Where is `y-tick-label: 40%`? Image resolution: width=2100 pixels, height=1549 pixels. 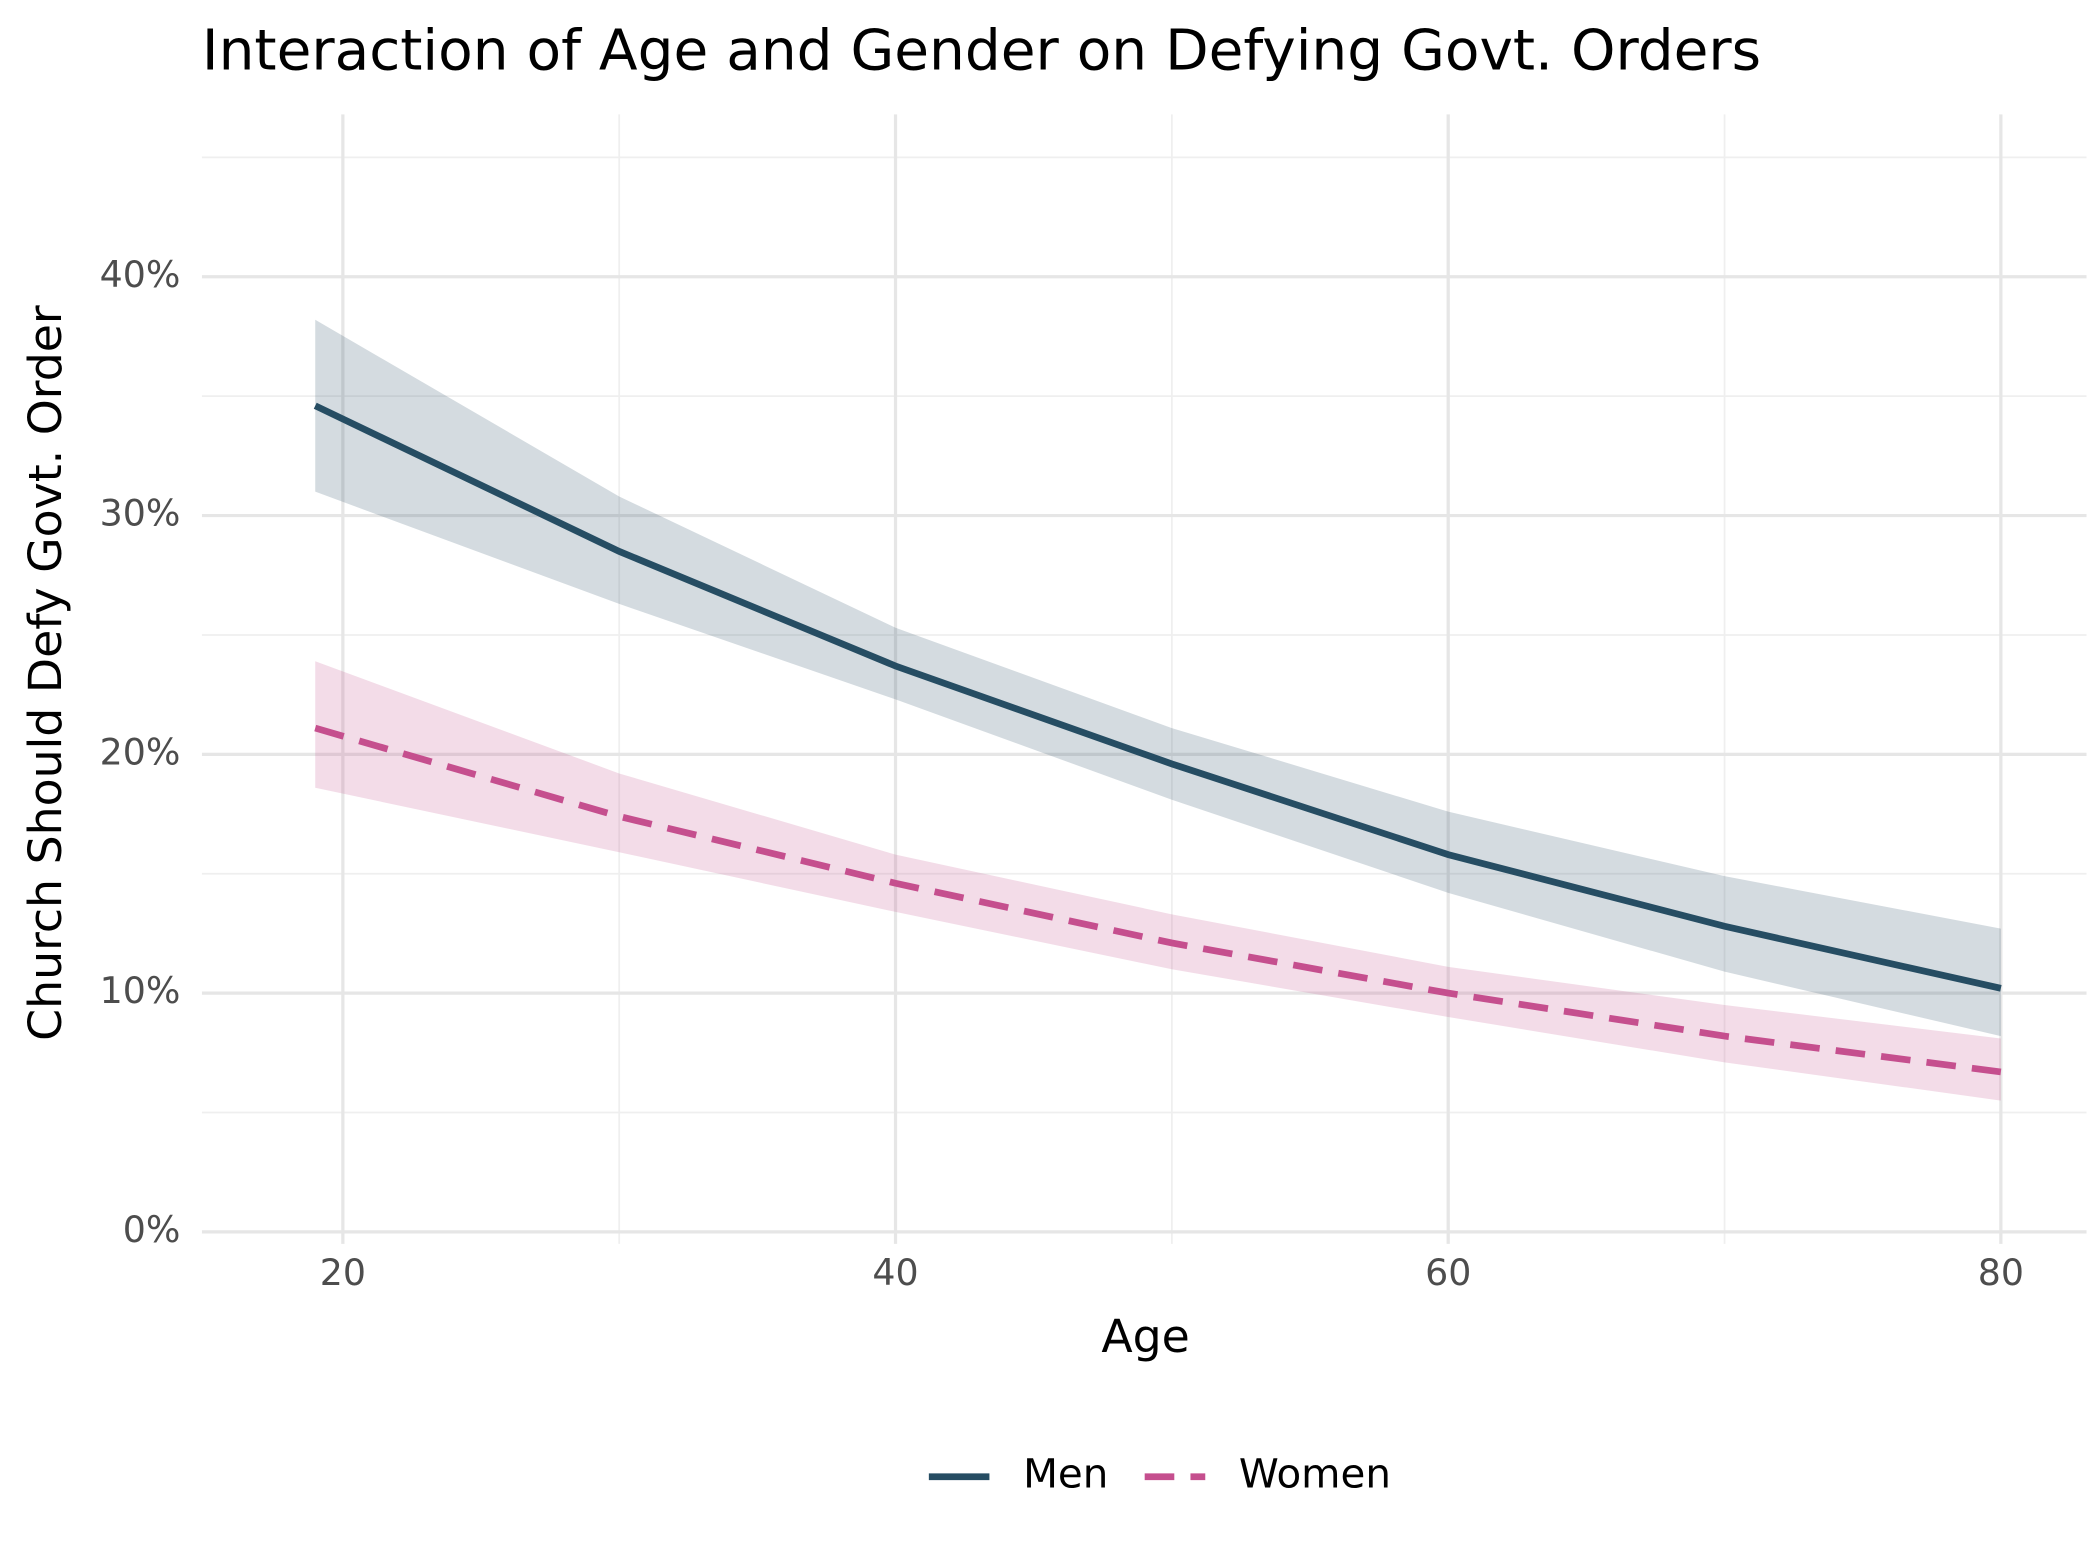
y-tick-label: 40% is located at coordinates (140, 274).